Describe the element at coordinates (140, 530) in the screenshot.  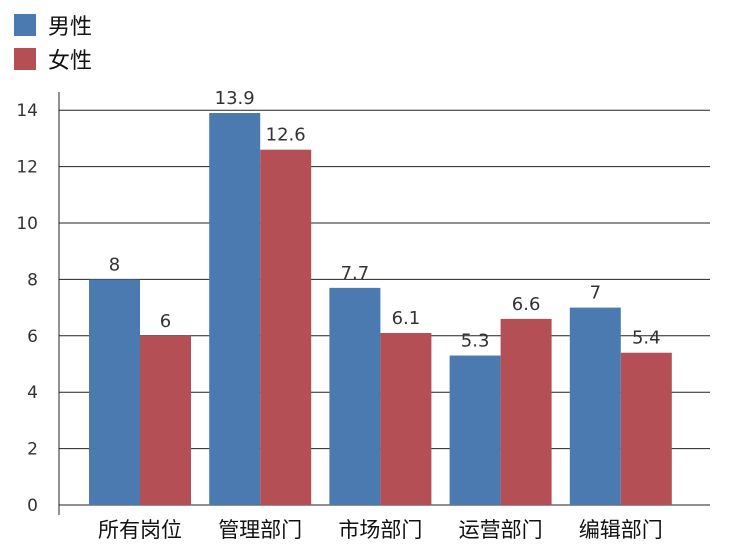
I see `category-label-0: 所有岗位` at that location.